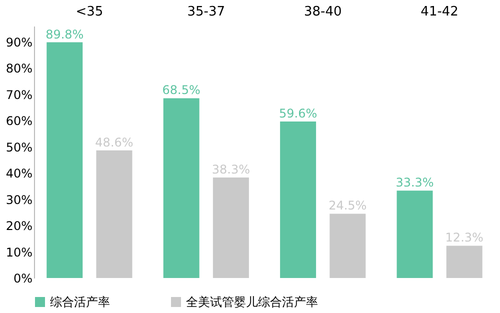 This screenshot has width=500, height=313. Describe the element at coordinates (22, 279) in the screenshot. I see `y-tick-label: 0%` at that location.